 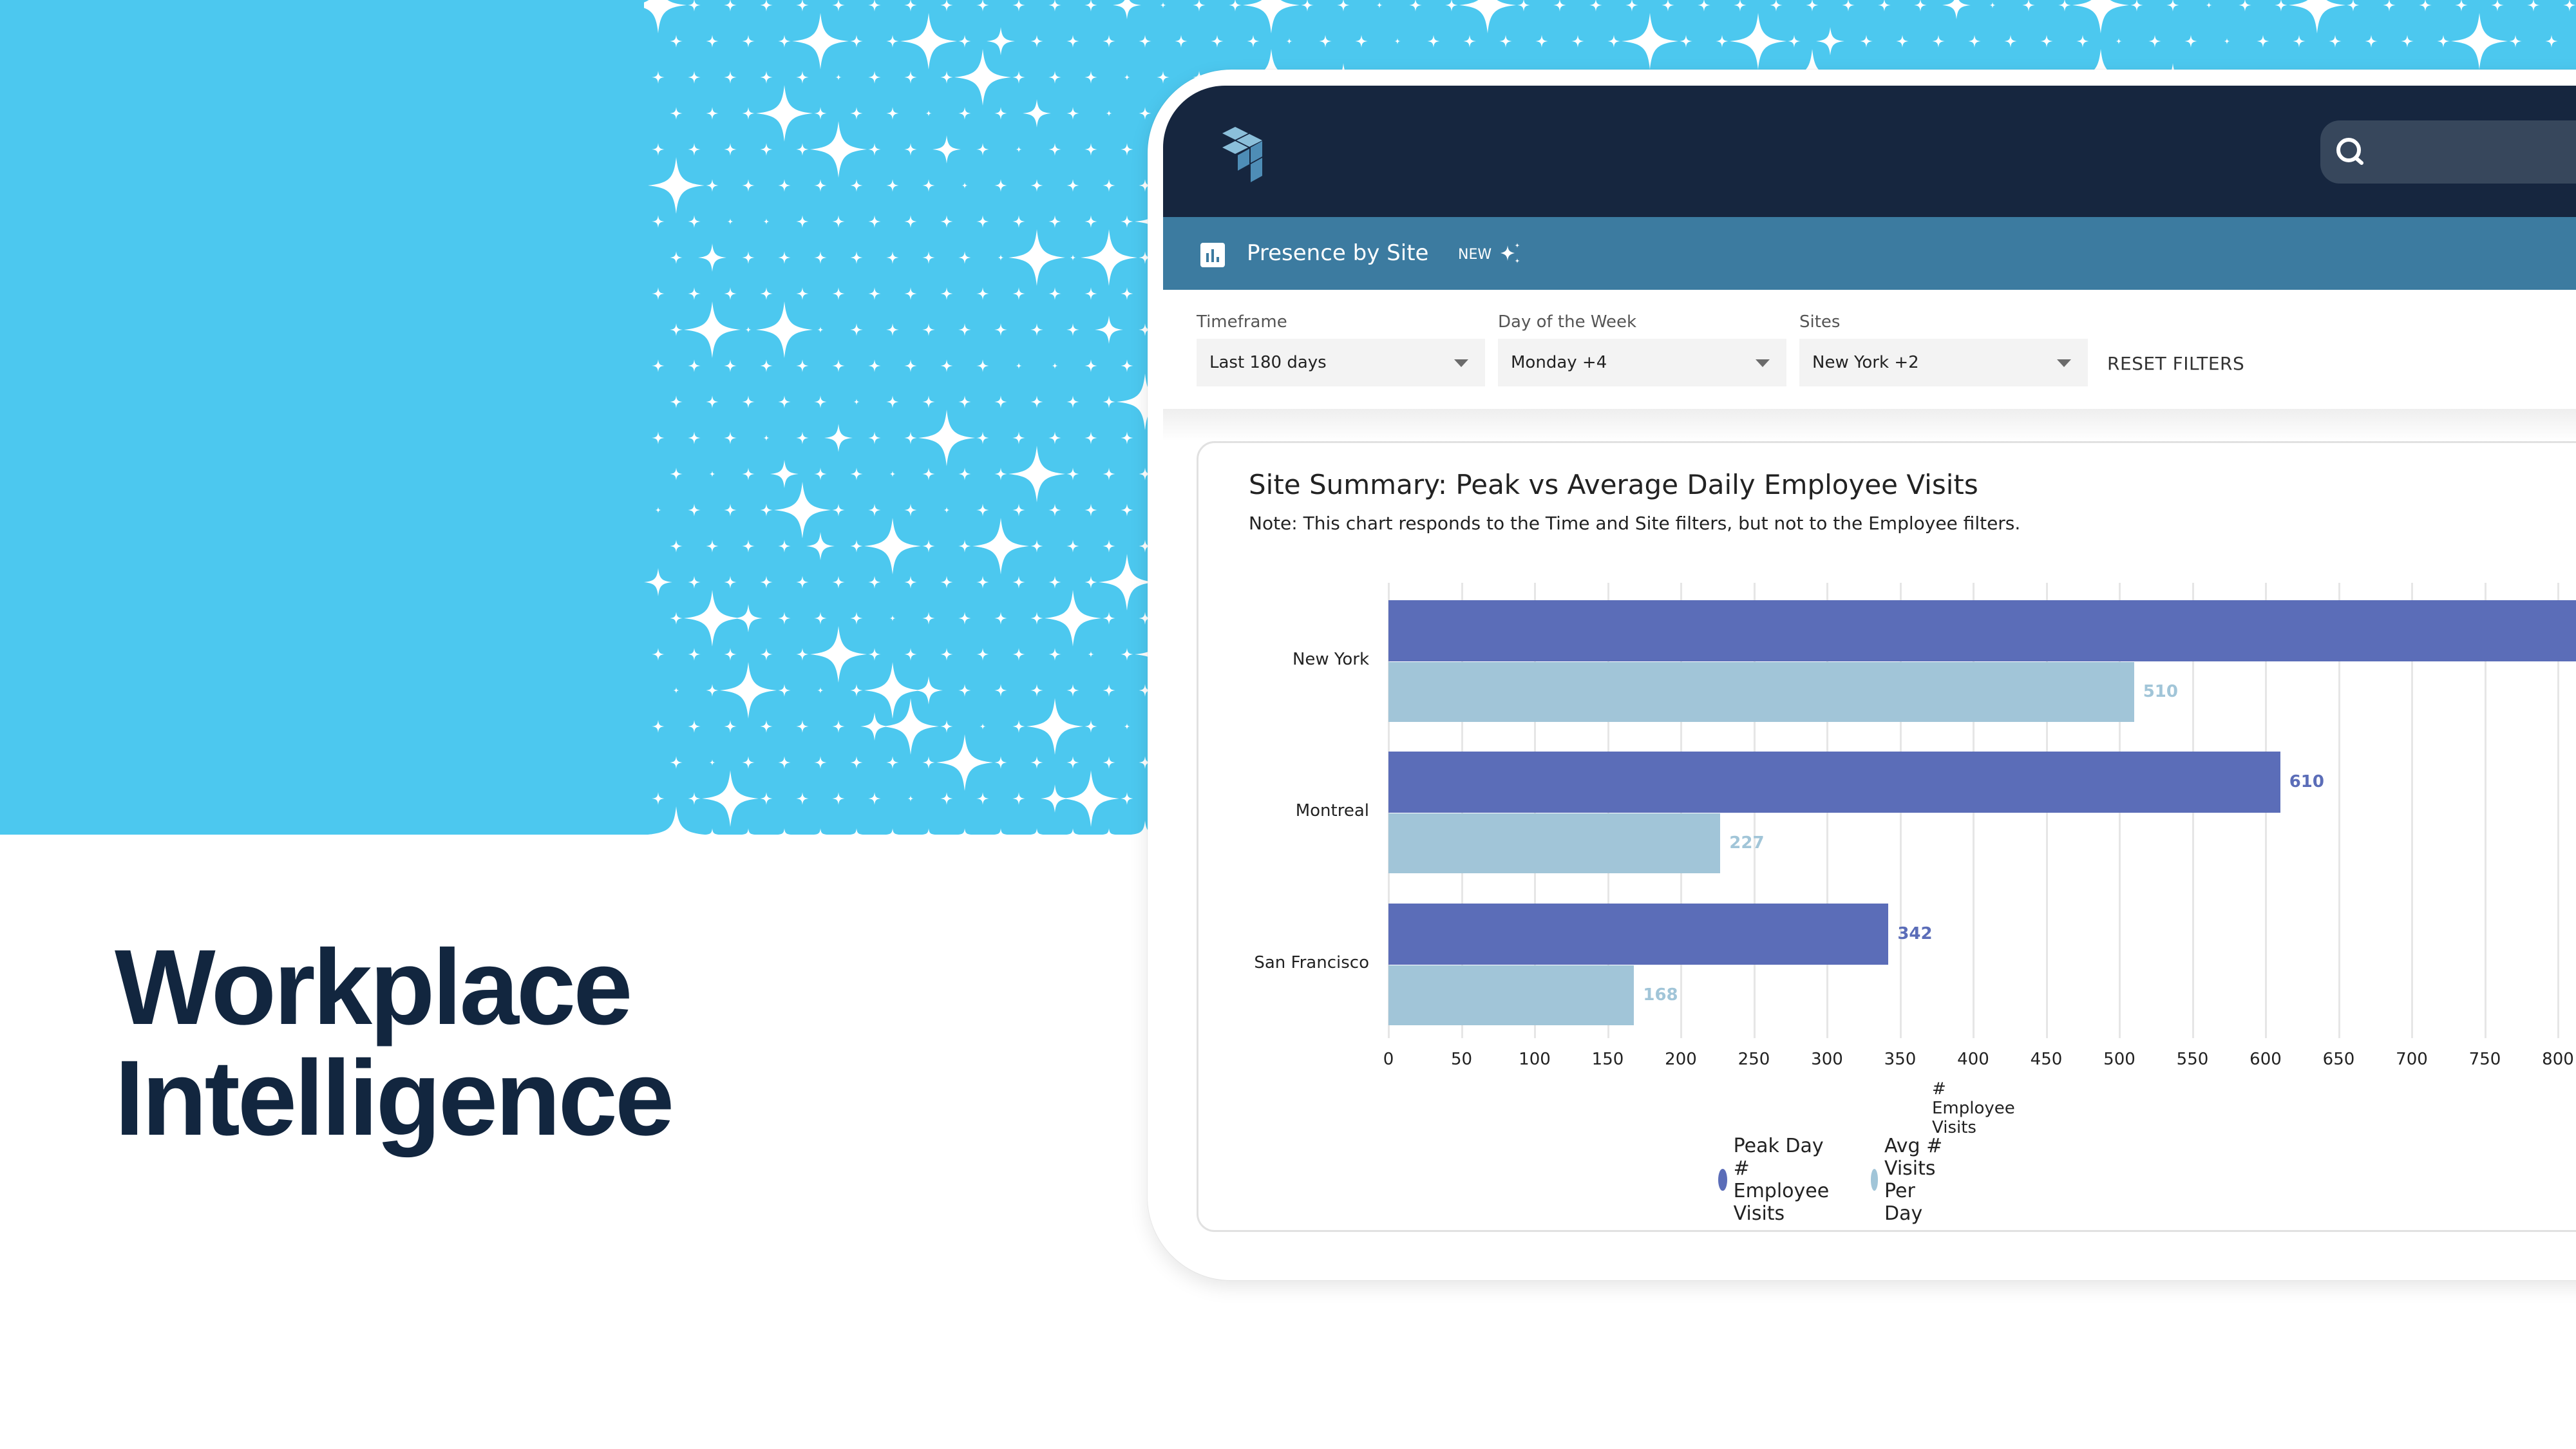 What do you see at coordinates (1535, 1060) in the screenshot?
I see `x-tick-label: 100` at bounding box center [1535, 1060].